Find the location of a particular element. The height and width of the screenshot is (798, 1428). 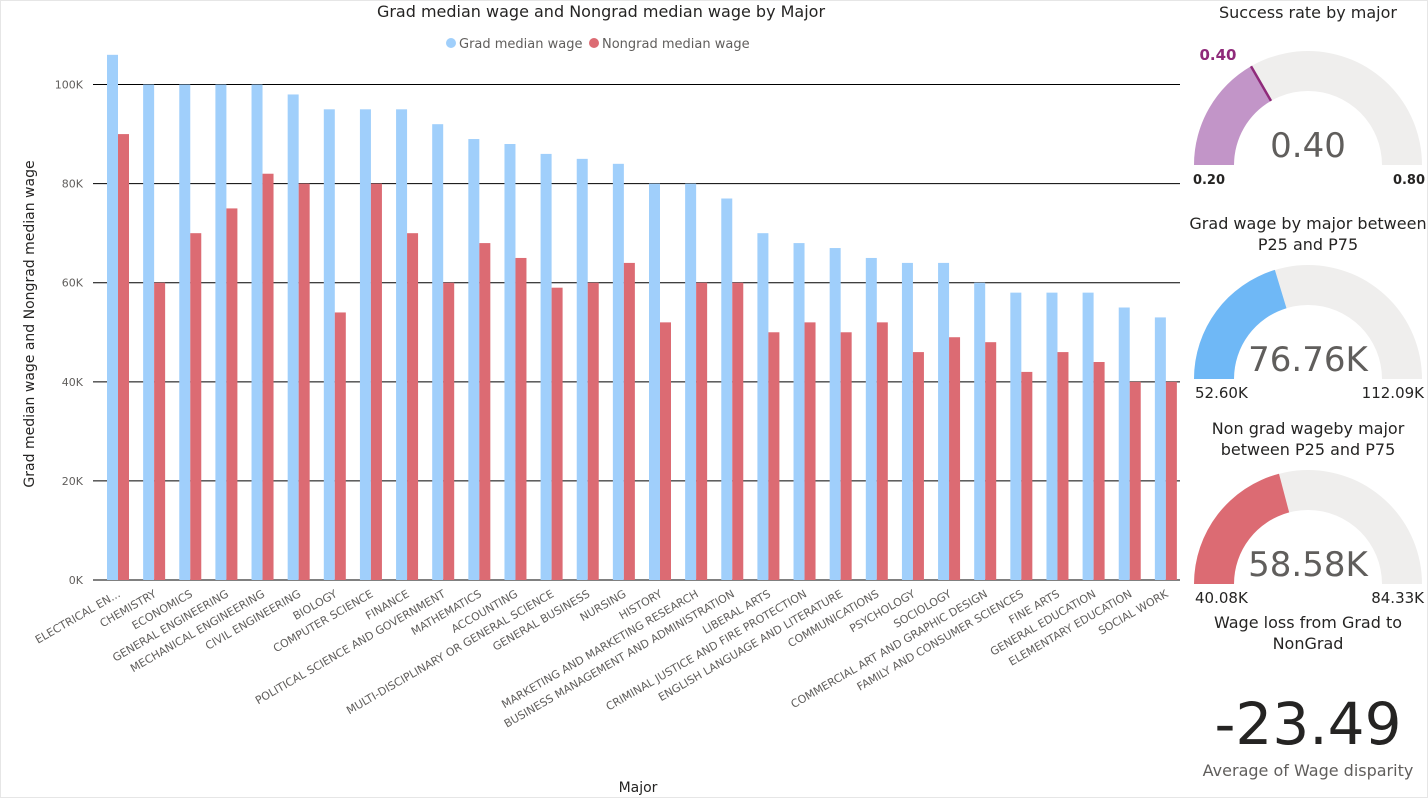

gauge-min-label: 40.08K is located at coordinates (1222, 598).